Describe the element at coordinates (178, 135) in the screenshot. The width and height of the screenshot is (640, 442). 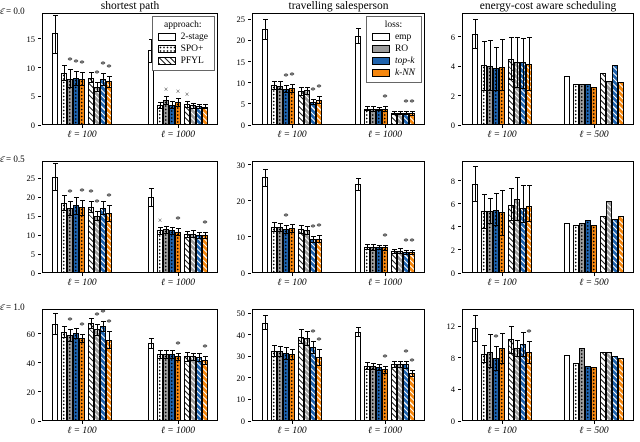
I see `x-tick-label: ℓ = 1000` at that location.